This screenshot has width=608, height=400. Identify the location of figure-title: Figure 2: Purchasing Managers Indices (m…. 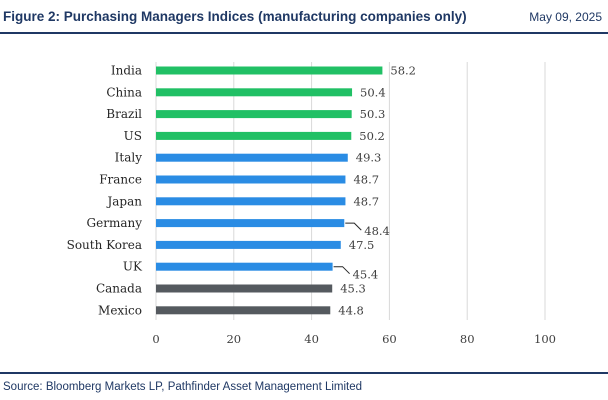
(235, 16).